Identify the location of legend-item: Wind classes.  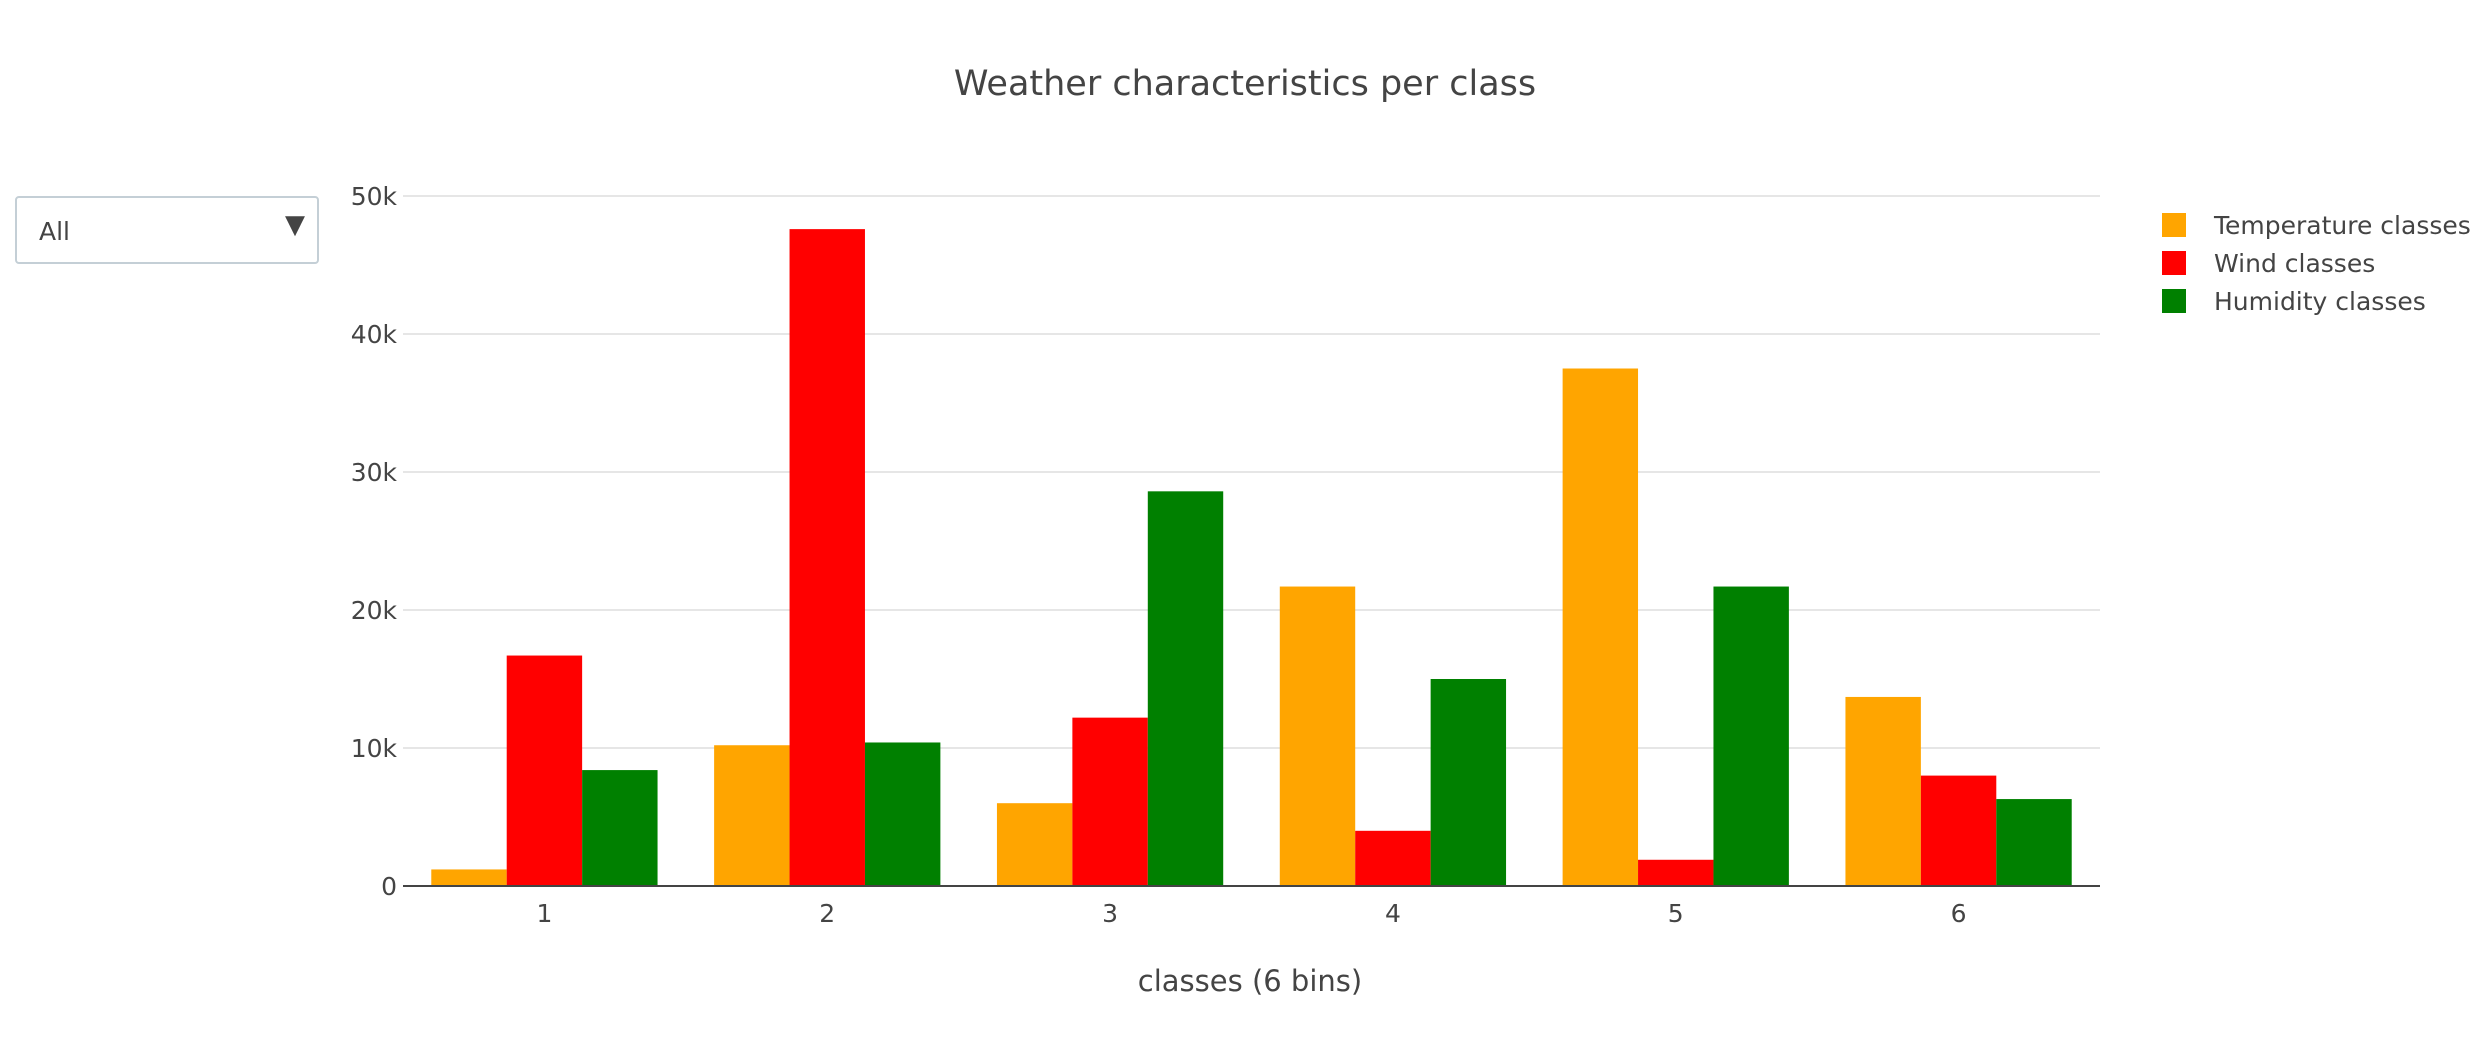
(2268, 263).